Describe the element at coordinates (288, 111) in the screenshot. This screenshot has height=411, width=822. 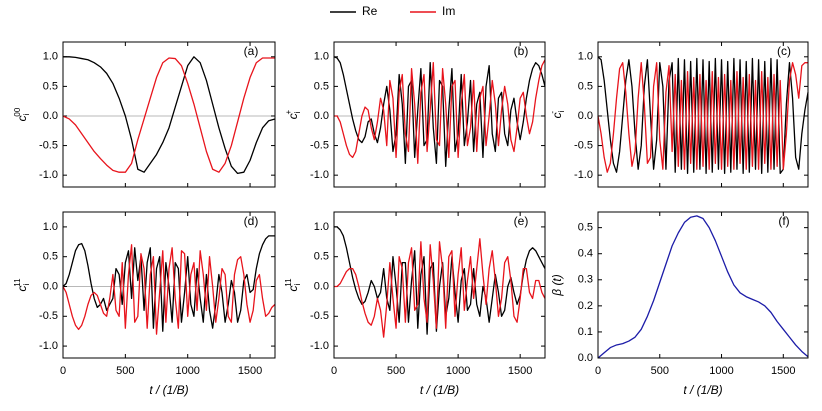
I see `y-label-sup: +` at that location.